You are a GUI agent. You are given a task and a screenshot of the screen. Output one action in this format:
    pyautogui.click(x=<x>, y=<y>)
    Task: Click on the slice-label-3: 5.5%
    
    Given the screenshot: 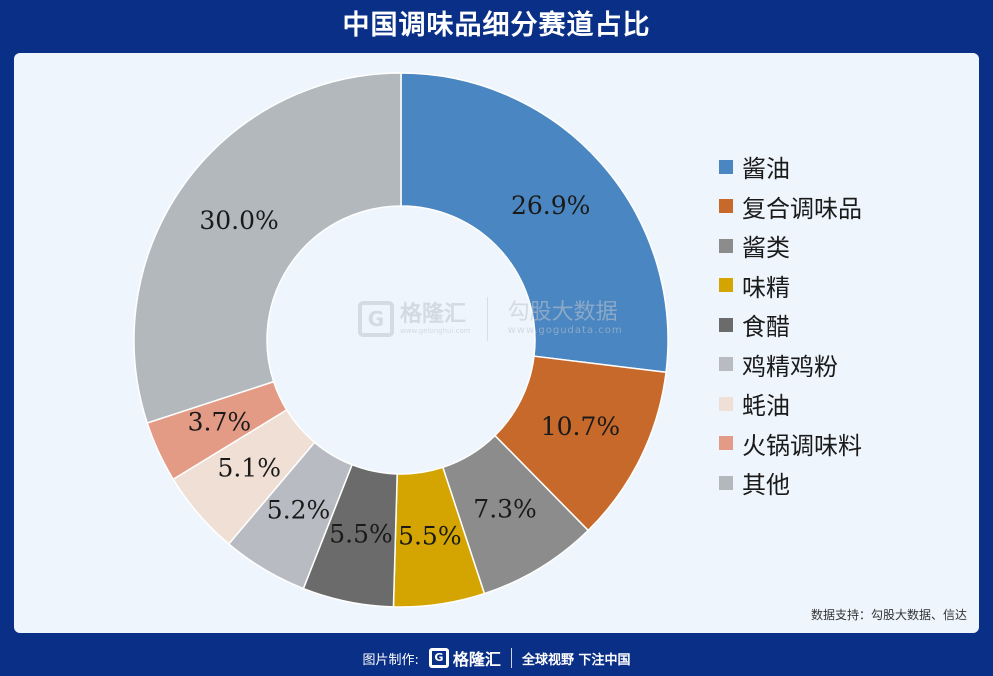 What is the action you would take?
    pyautogui.click(x=430, y=535)
    